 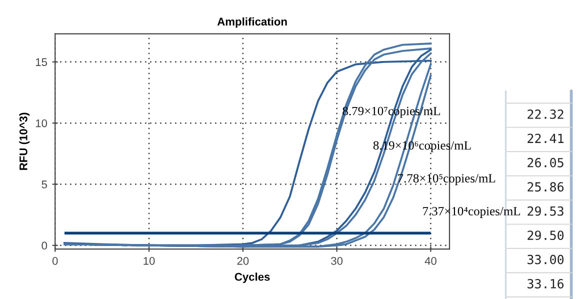 I want to click on x-tick-label: 40, so click(x=430, y=261).